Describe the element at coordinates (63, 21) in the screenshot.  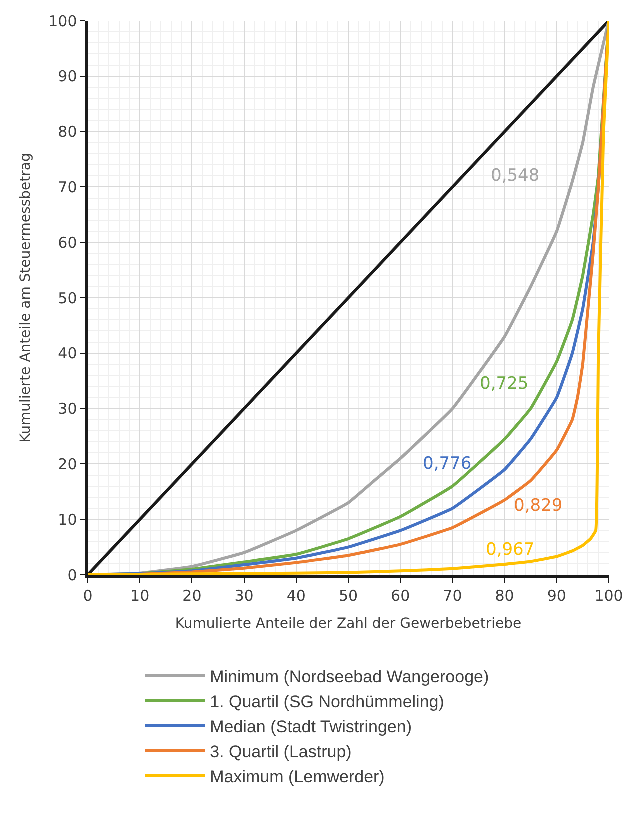
I see `y-tick-label: 100` at that location.